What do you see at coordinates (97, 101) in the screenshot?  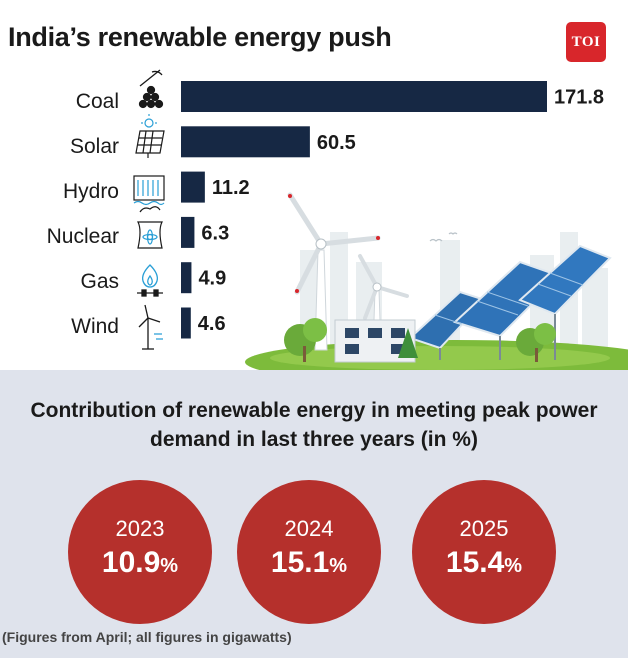 I see `category-label-coal: Coal` at bounding box center [97, 101].